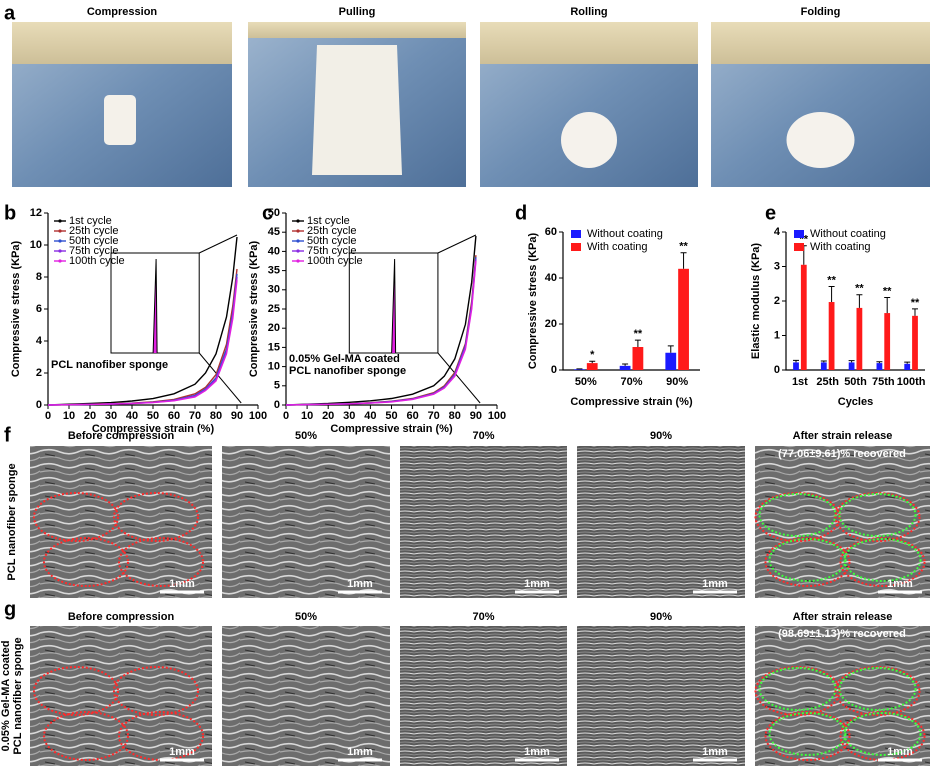 The width and height of the screenshot is (934, 770). Describe the element at coordinates (6, 696) in the screenshot. I see `row-label: 0.05% Gel-MA coated` at that location.